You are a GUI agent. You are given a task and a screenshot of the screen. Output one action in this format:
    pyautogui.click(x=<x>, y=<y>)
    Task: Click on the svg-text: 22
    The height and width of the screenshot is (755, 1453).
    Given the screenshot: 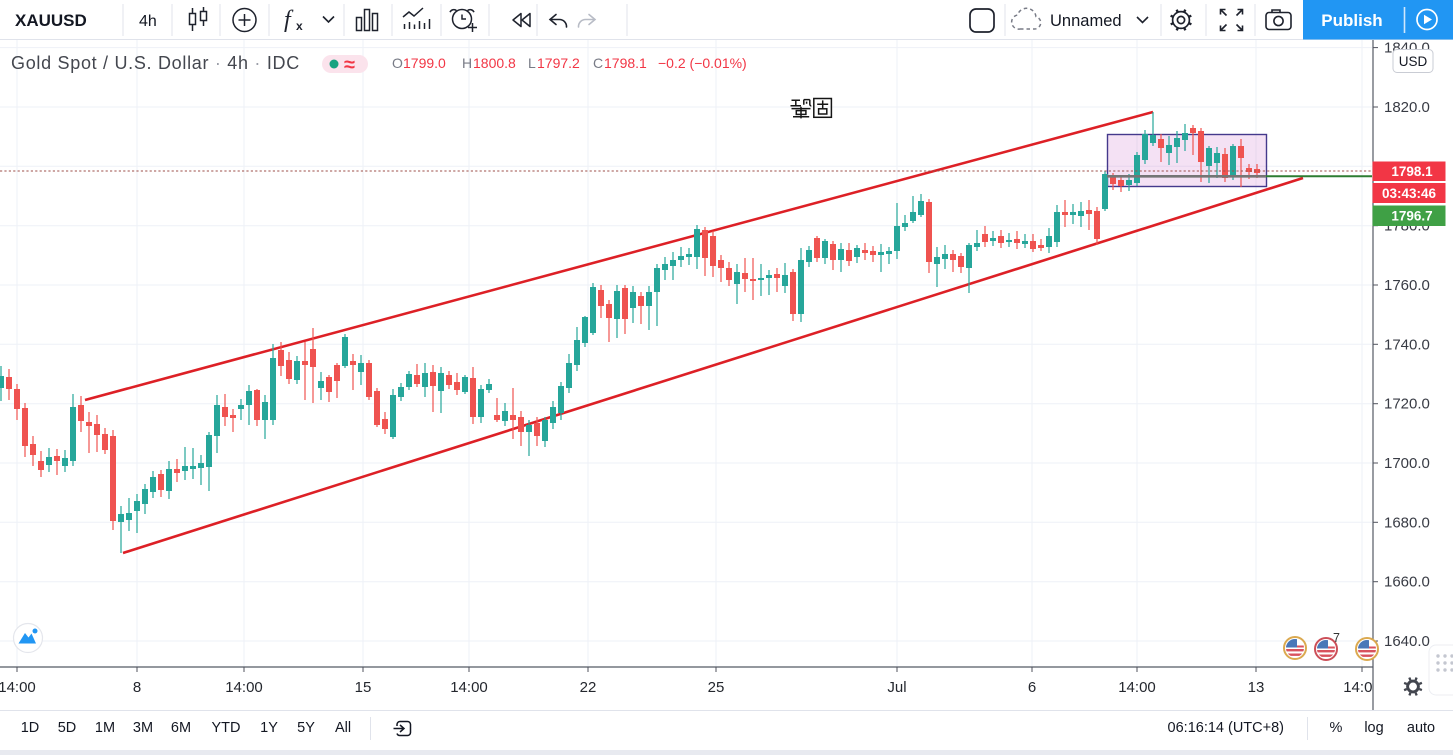 What is the action you would take?
    pyautogui.click(x=588, y=687)
    